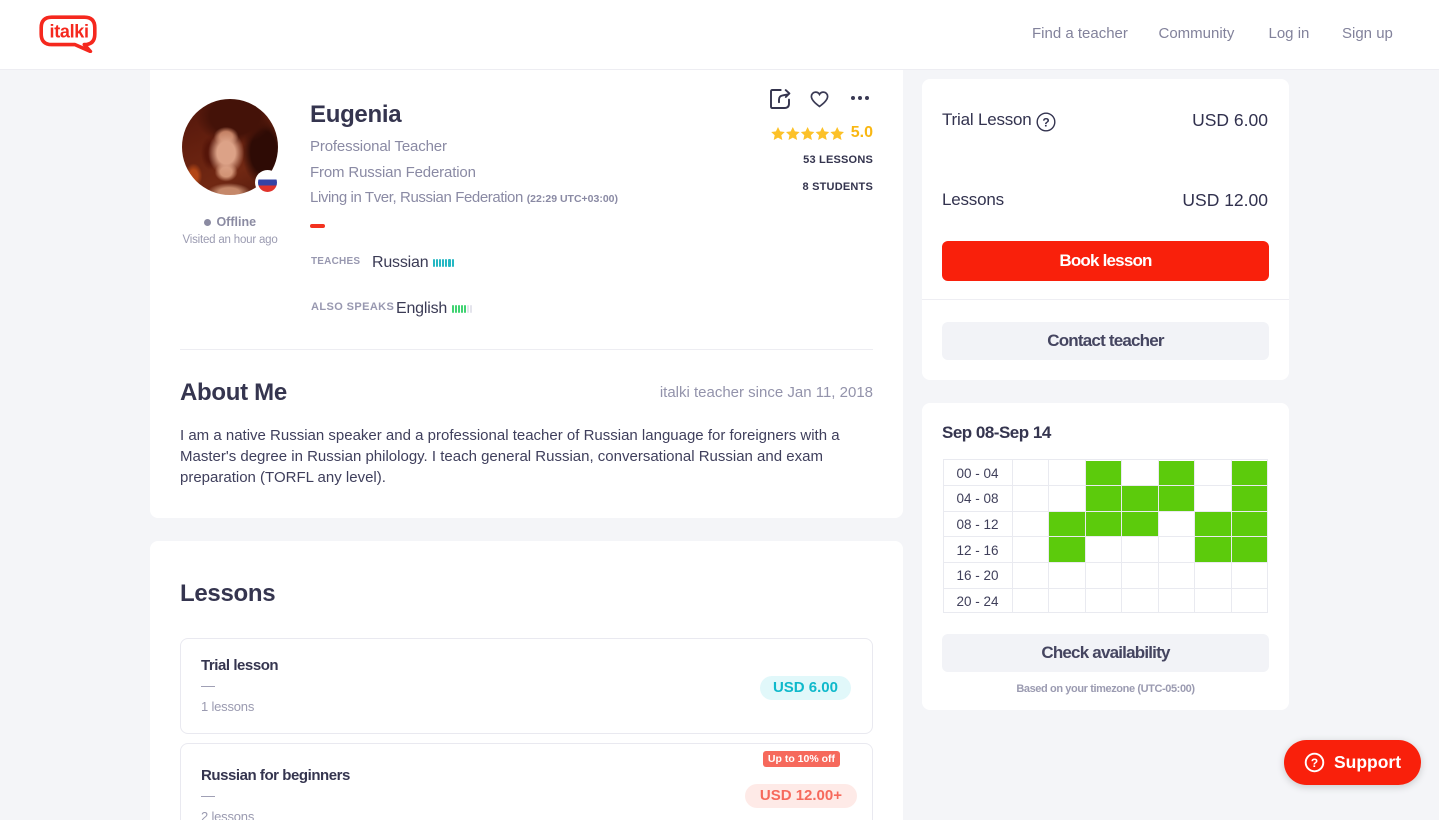 This screenshot has width=1439, height=820. I want to click on svg-text: italki, so click(69, 32).